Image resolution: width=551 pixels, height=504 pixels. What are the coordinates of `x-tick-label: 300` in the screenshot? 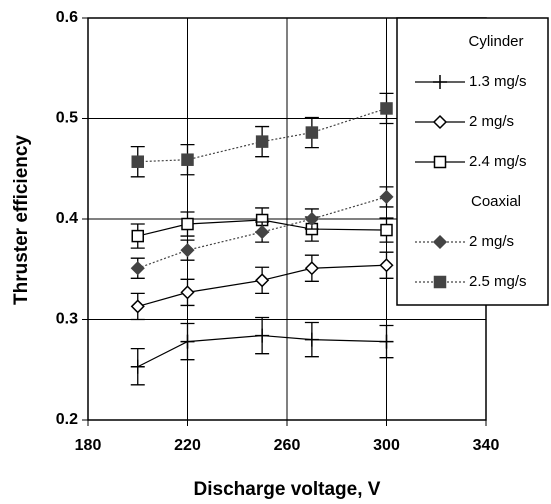 It's located at (386, 445).